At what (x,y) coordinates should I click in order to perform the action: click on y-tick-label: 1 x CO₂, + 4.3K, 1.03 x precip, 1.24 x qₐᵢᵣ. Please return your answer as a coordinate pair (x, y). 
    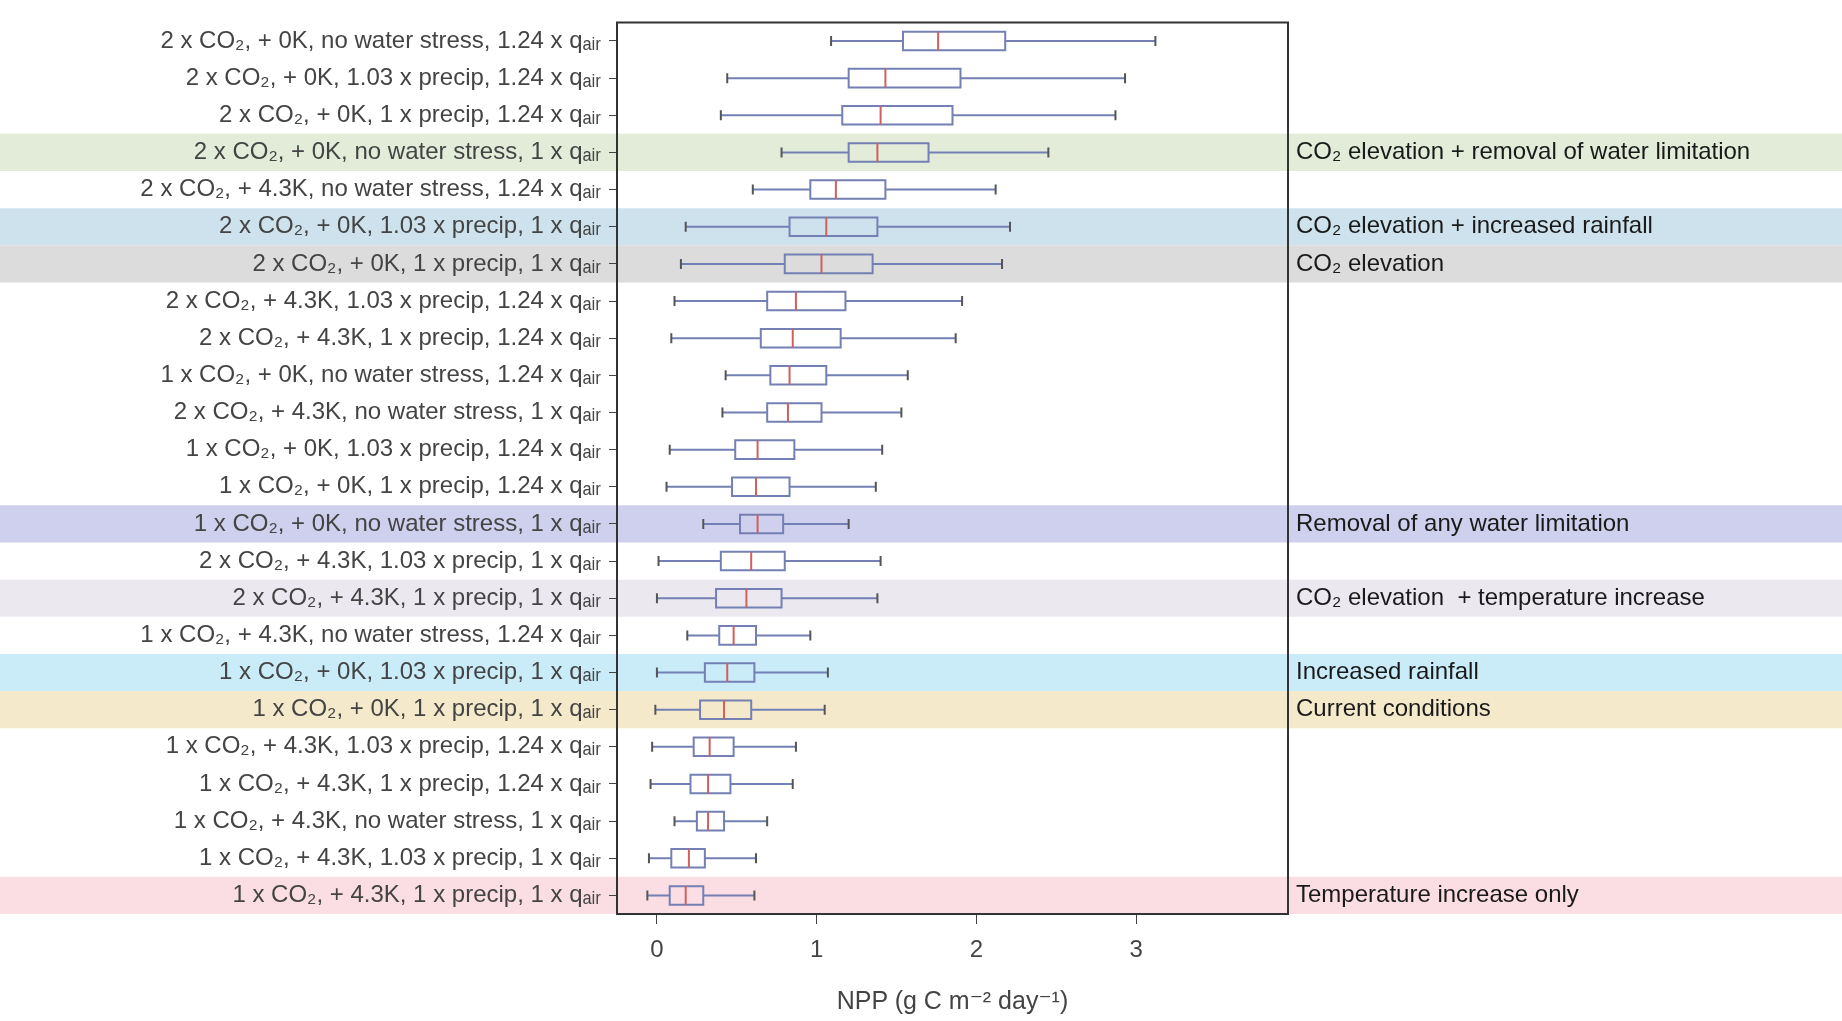
    Looking at the image, I should click on (383, 745).